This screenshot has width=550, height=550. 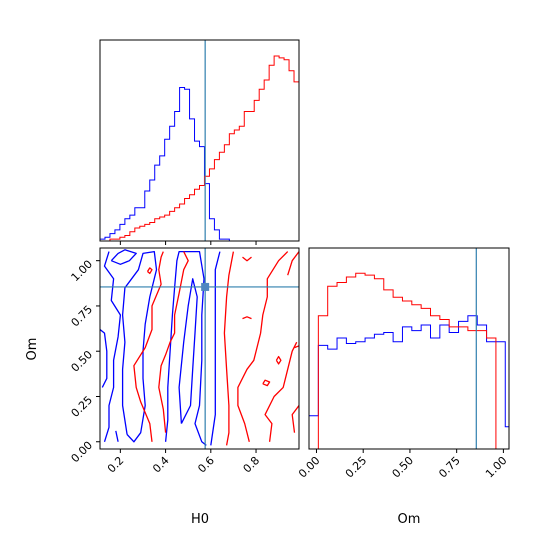 I want to click on h0-hist-series-red, so click(x=200, y=148).